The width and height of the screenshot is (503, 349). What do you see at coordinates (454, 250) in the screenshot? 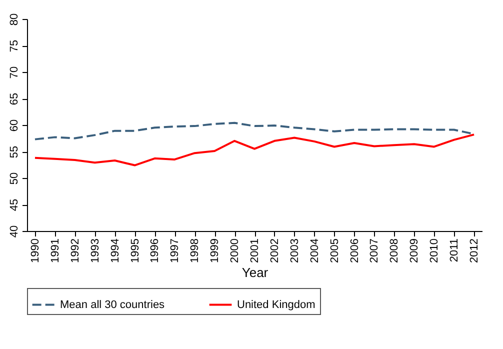
I see `x-tick-label: 2011` at bounding box center [454, 250].